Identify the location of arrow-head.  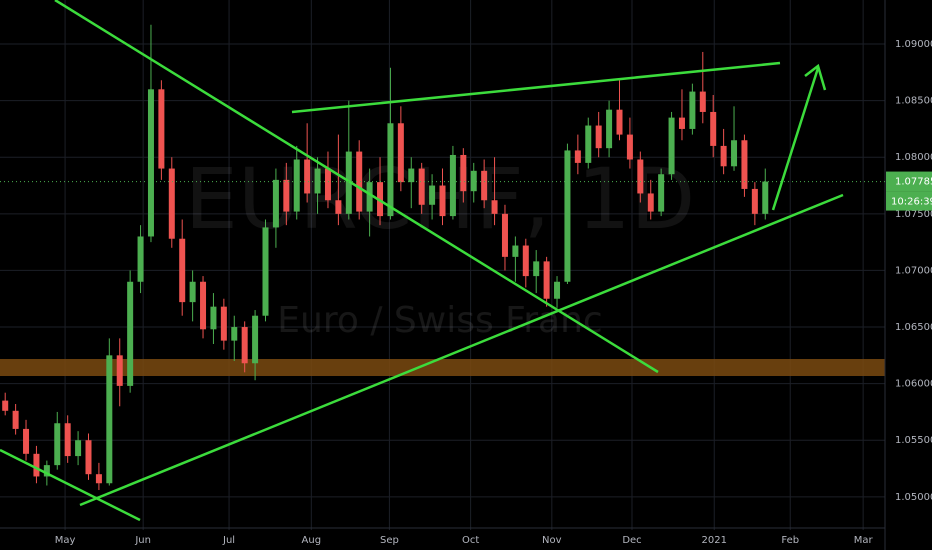
(815, 77).